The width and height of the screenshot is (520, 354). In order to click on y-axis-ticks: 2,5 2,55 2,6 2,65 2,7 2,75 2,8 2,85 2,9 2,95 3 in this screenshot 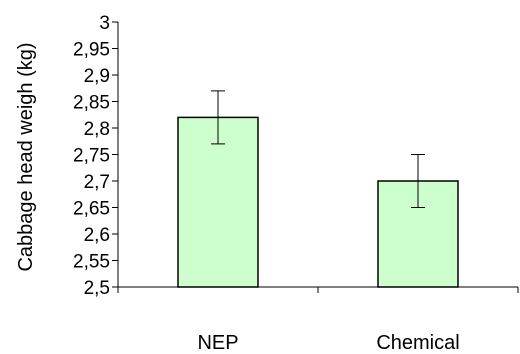, I will do `click(95, 156)`.